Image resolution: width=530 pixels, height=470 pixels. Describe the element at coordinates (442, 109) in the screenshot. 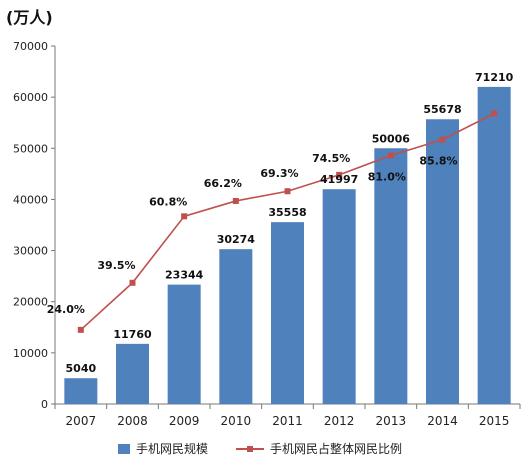

I see `bar-value-label: 55678` at that location.